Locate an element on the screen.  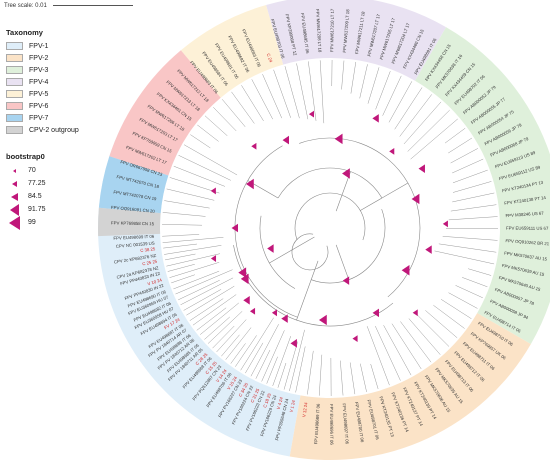
taxonomy-legend-item: FPV-7 is located at coordinates (42, 118).